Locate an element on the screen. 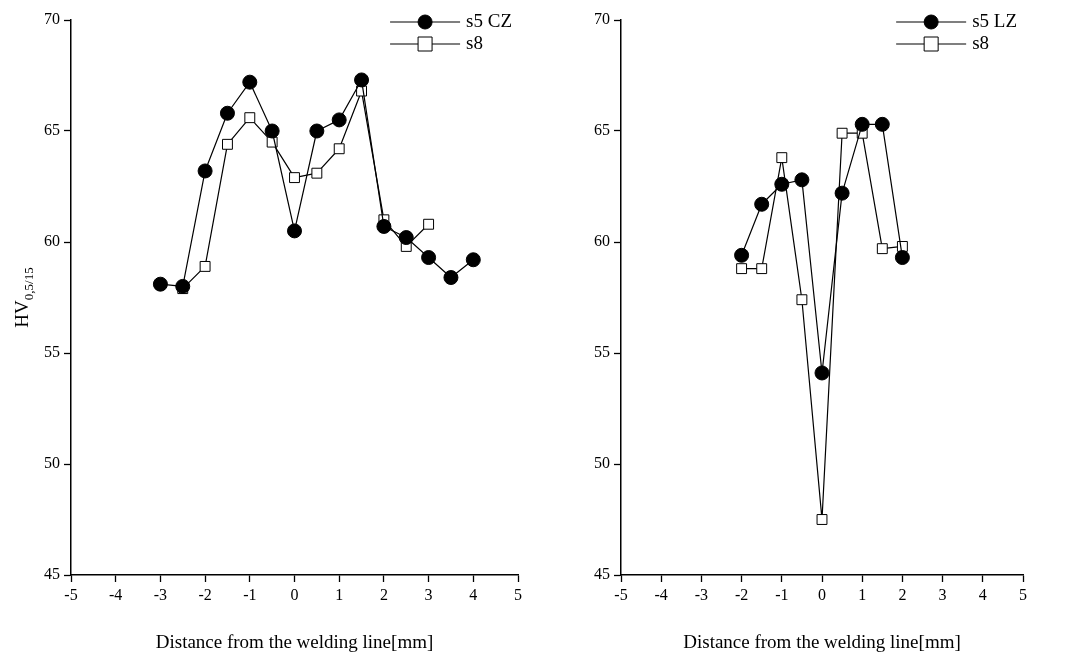 The image size is (1065, 666). legend-label: s5 LZ is located at coordinates (994, 20).